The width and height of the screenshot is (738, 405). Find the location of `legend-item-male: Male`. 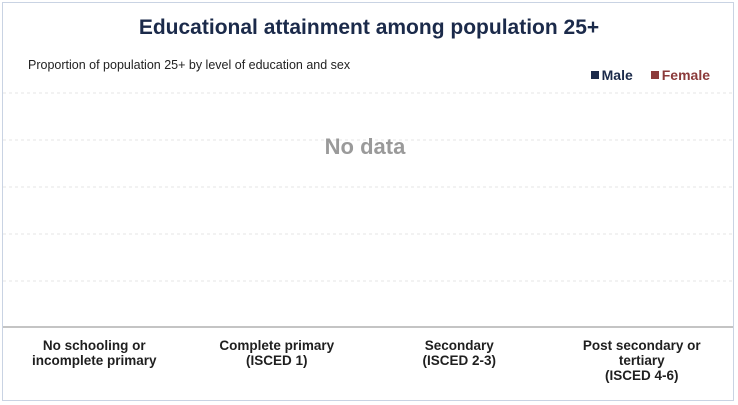

legend-item-male: Male is located at coordinates (611, 75).